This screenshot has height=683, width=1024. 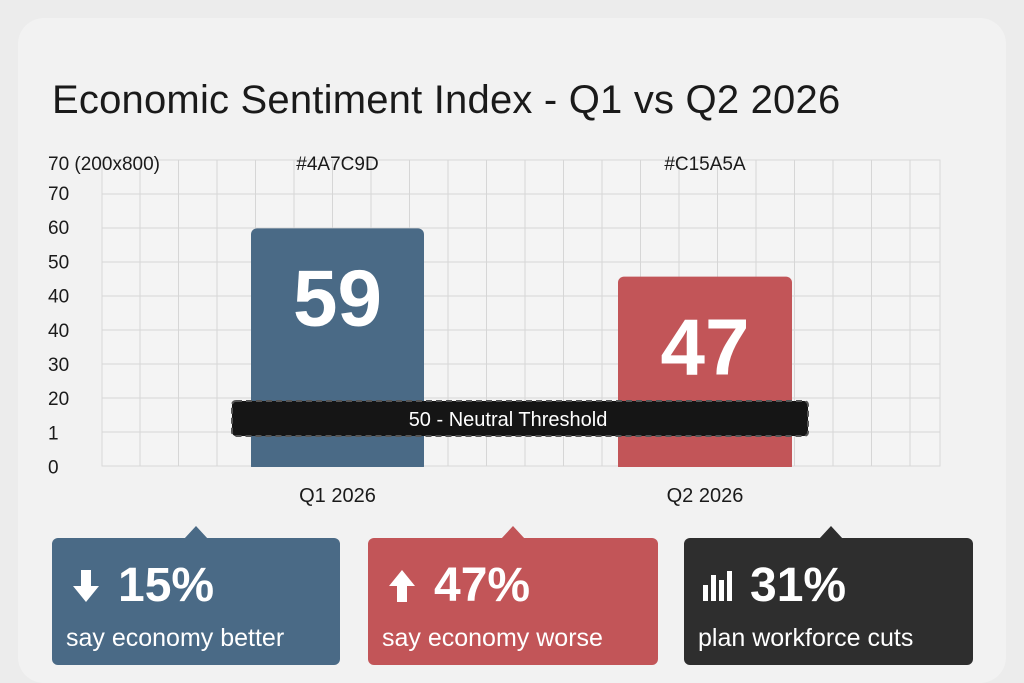 What do you see at coordinates (104, 164) in the screenshot?
I see `y-header-label: 70 (200x800)` at bounding box center [104, 164].